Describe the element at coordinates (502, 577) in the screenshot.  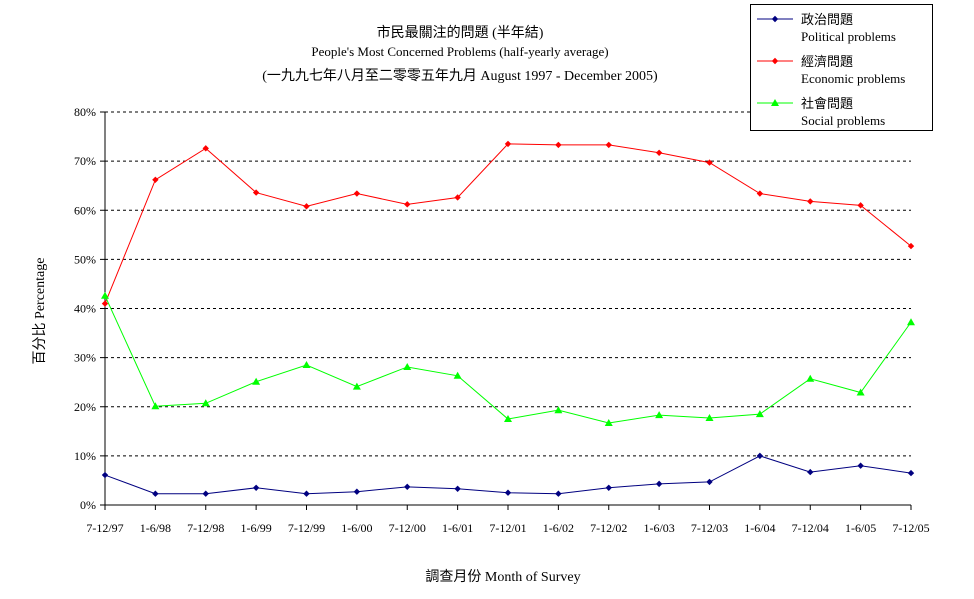
I see `x-axis-label: 調查月份 Month of Survey` at that location.